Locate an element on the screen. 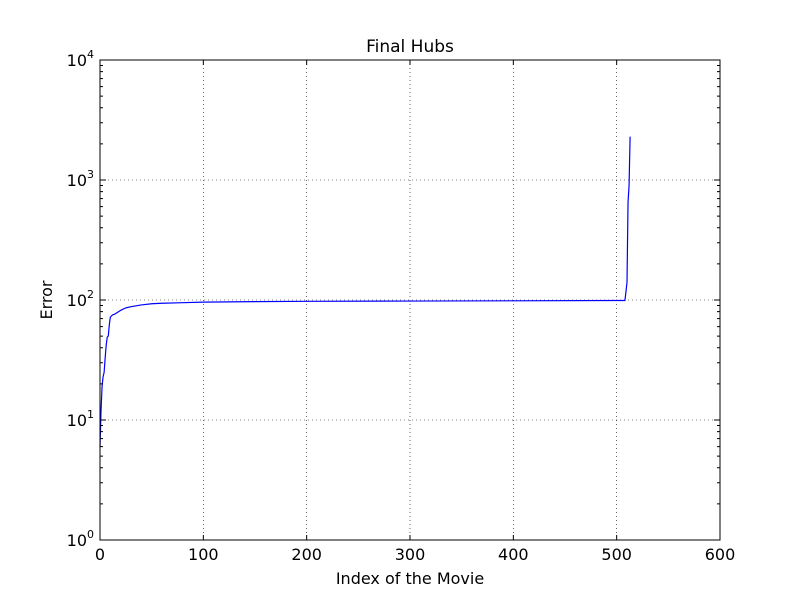 The height and width of the screenshot is (600, 800). y-tick-label: 10³ is located at coordinates (80, 179).